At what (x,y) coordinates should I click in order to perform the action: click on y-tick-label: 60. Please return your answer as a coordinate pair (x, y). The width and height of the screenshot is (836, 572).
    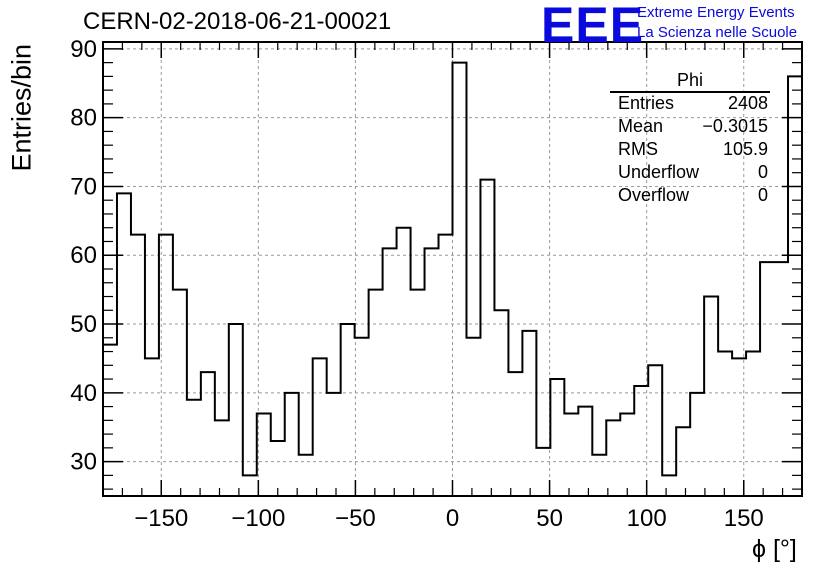
    Looking at the image, I should click on (83, 255).